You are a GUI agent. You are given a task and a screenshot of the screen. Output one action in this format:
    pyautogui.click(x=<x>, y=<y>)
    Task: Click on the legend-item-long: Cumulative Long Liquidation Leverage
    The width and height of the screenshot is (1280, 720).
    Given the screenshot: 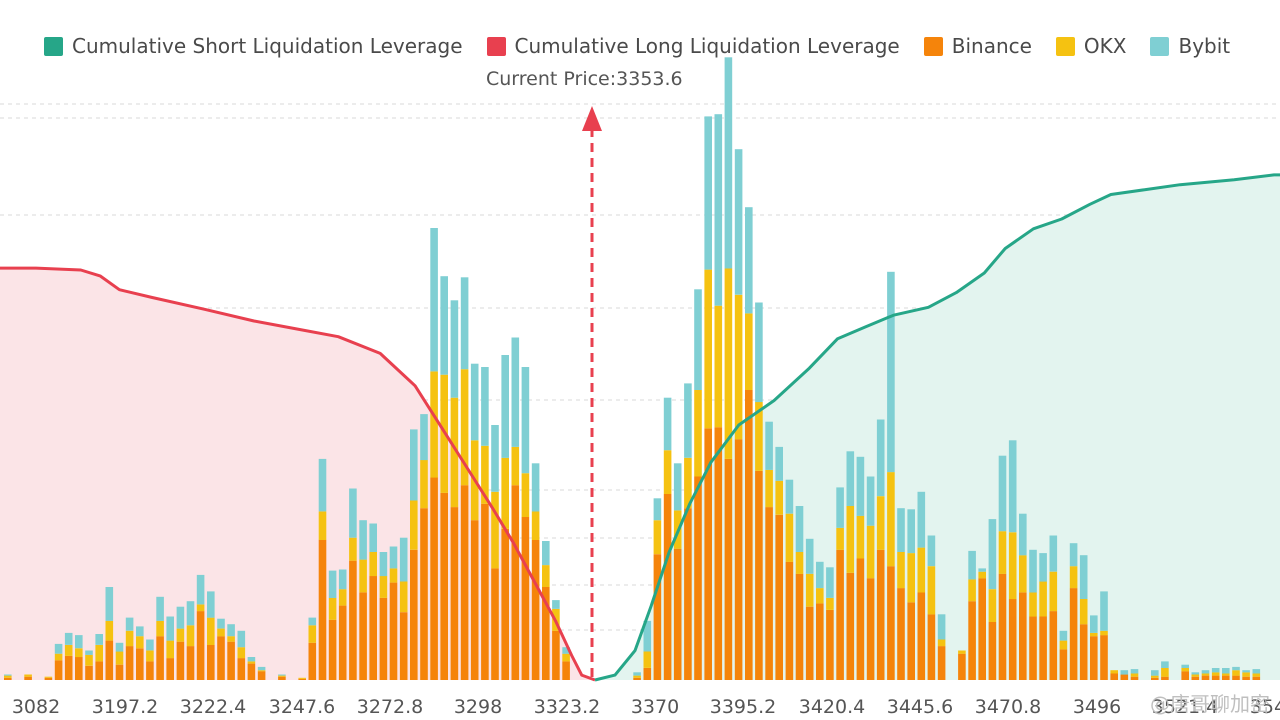 What is the action you would take?
    pyautogui.click(x=693, y=46)
    